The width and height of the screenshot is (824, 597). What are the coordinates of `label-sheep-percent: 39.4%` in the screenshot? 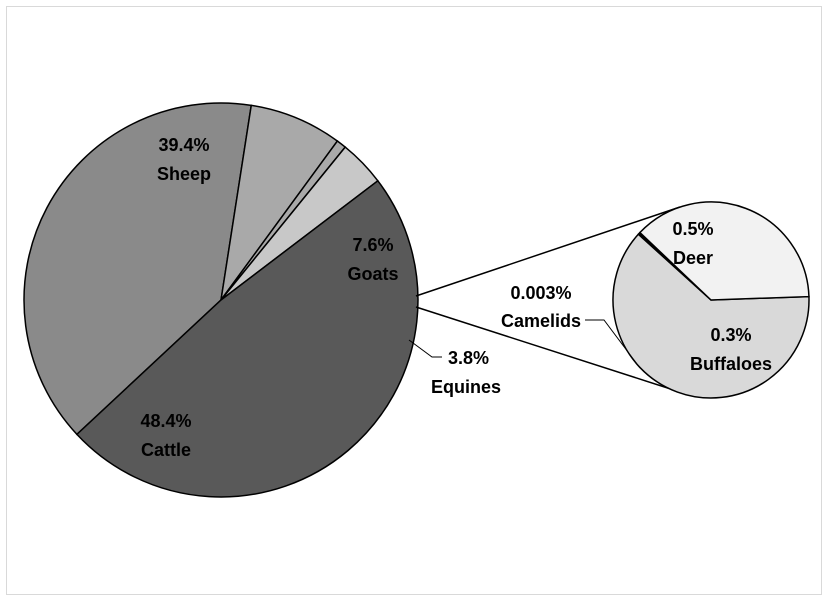 It's located at (183, 145).